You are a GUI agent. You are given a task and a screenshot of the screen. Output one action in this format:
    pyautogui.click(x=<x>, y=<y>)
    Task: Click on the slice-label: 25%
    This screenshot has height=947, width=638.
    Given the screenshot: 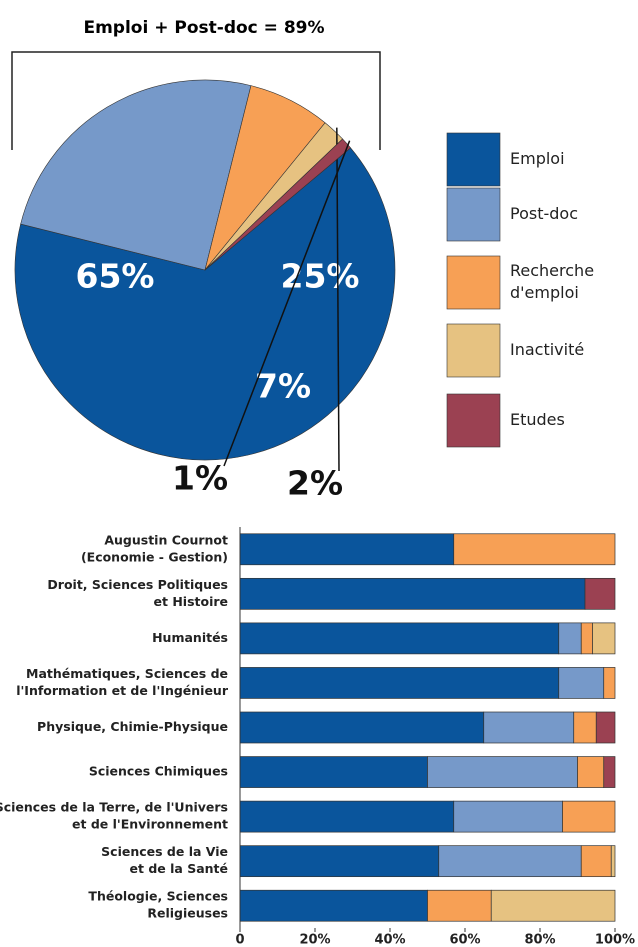 What is the action you would take?
    pyautogui.click(x=320, y=276)
    